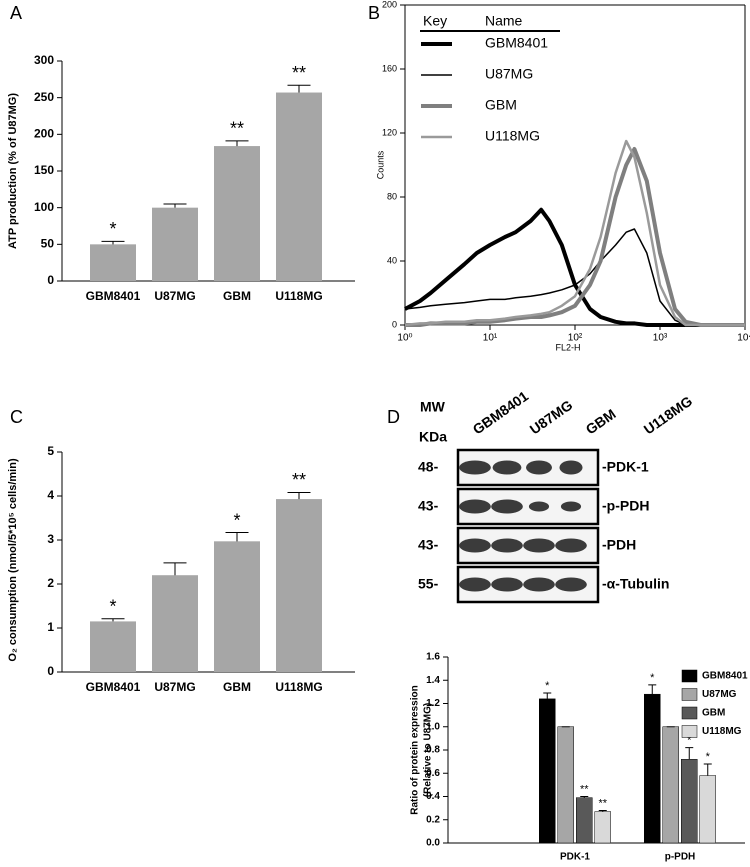  Describe the element at coordinates (50, 451) in the screenshot. I see `y-tick-label: 5` at that location.